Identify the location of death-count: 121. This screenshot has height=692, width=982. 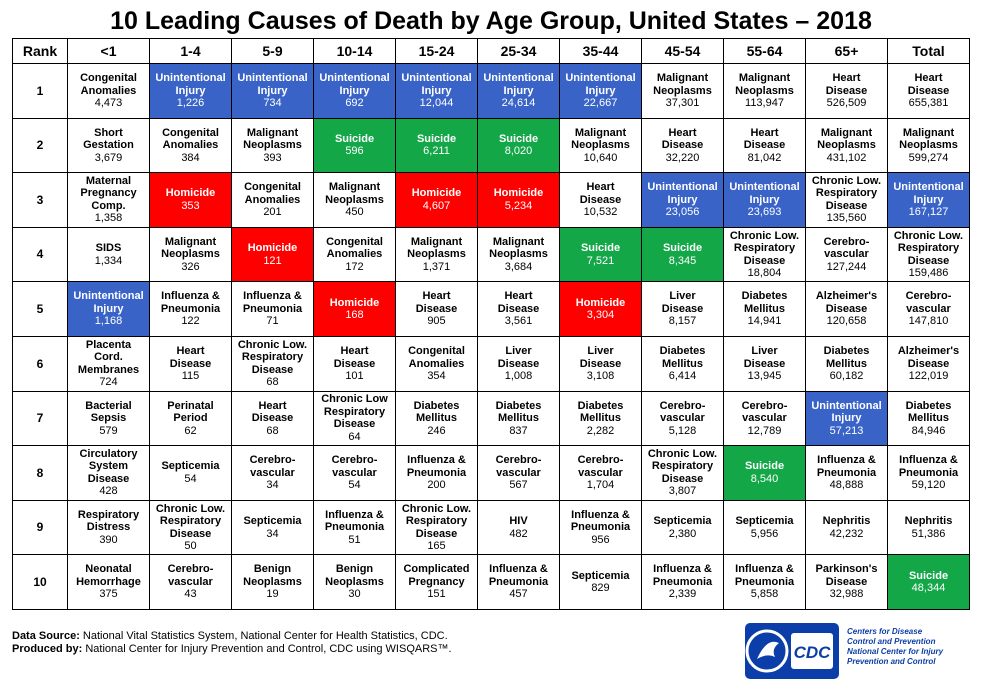
(272, 260).